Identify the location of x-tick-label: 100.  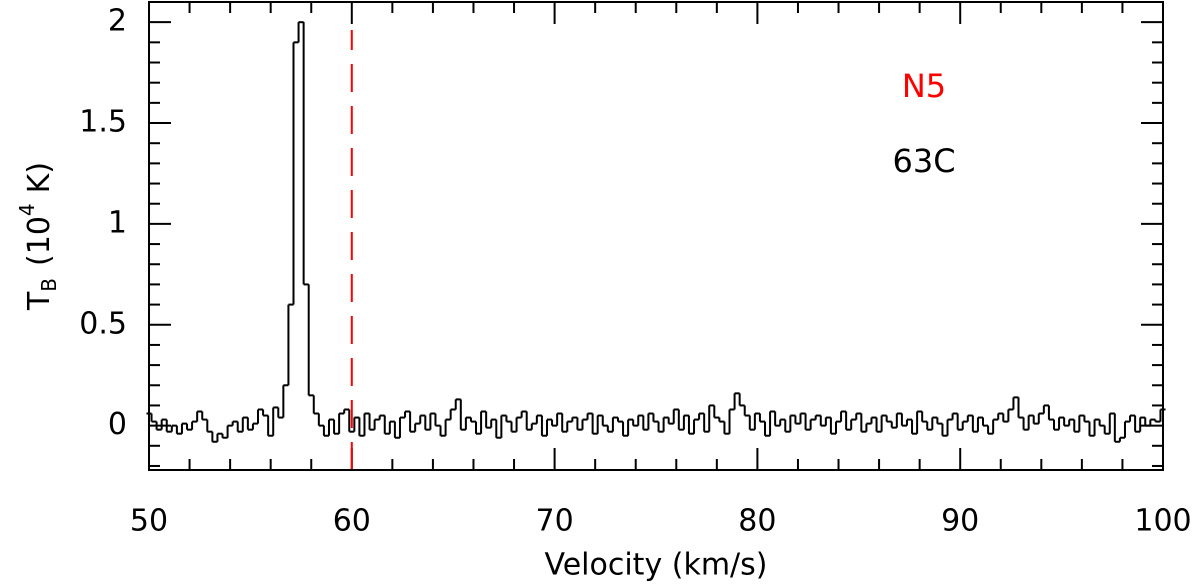
(1162, 521).